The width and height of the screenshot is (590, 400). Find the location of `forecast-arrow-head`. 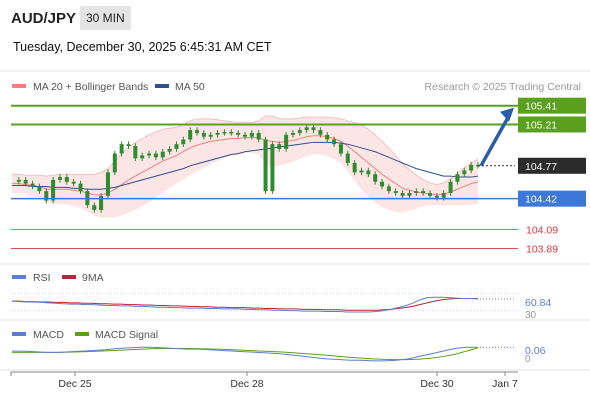

forecast-arrow-head is located at coordinates (507, 114).